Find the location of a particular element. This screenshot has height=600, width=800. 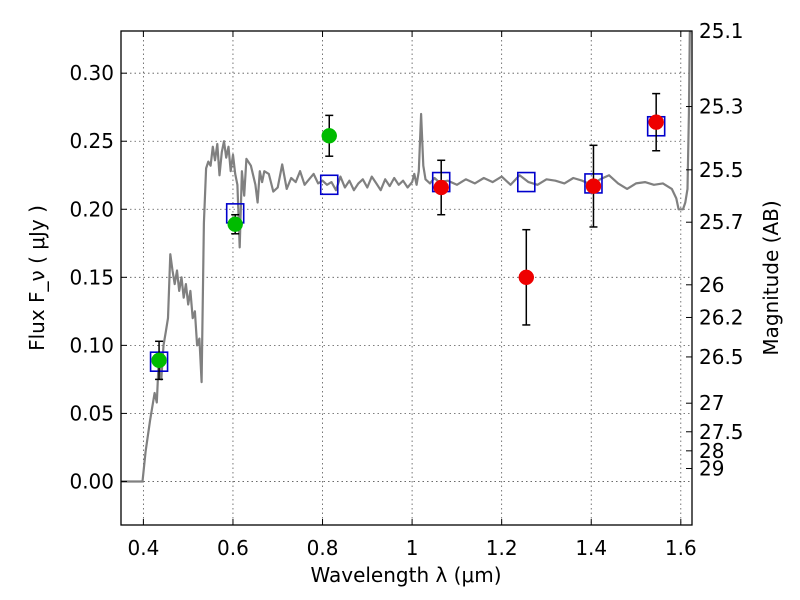

y2-axis-title: Magnitude (AB) is located at coordinates (771, 277).